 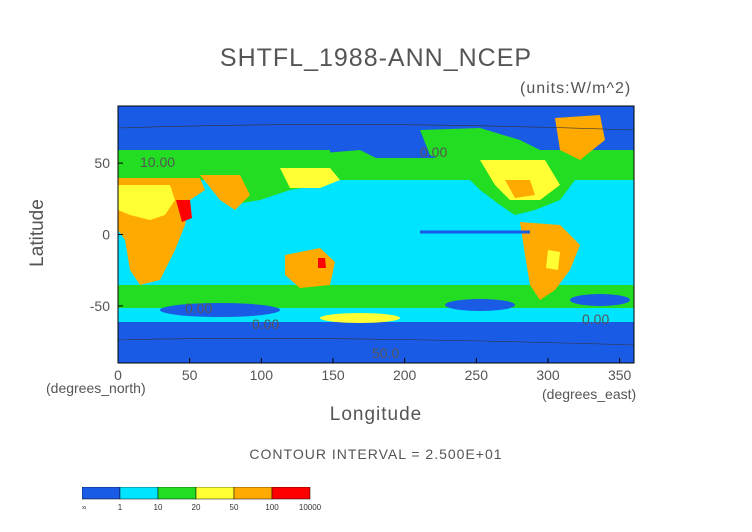 I want to click on x-axis-ticks: 0 50 100 150 200 250 300 350, so click(x=373, y=370).